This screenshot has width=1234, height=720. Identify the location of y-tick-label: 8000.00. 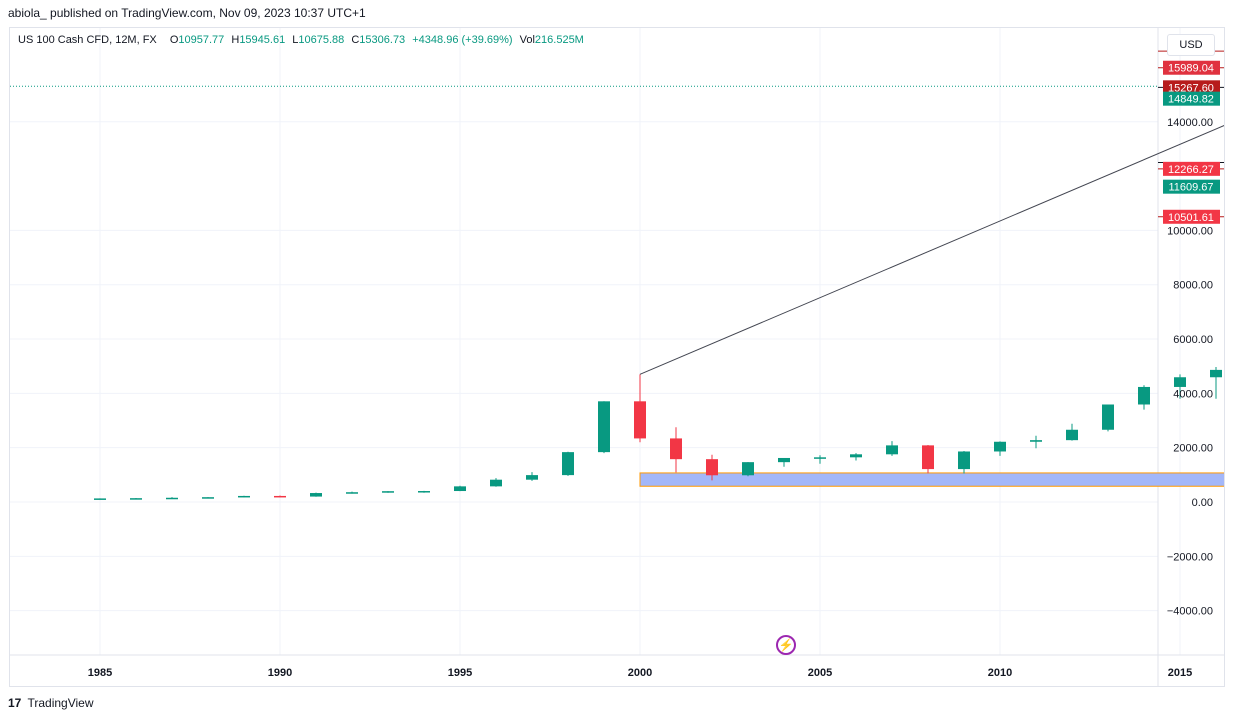
(1193, 286).